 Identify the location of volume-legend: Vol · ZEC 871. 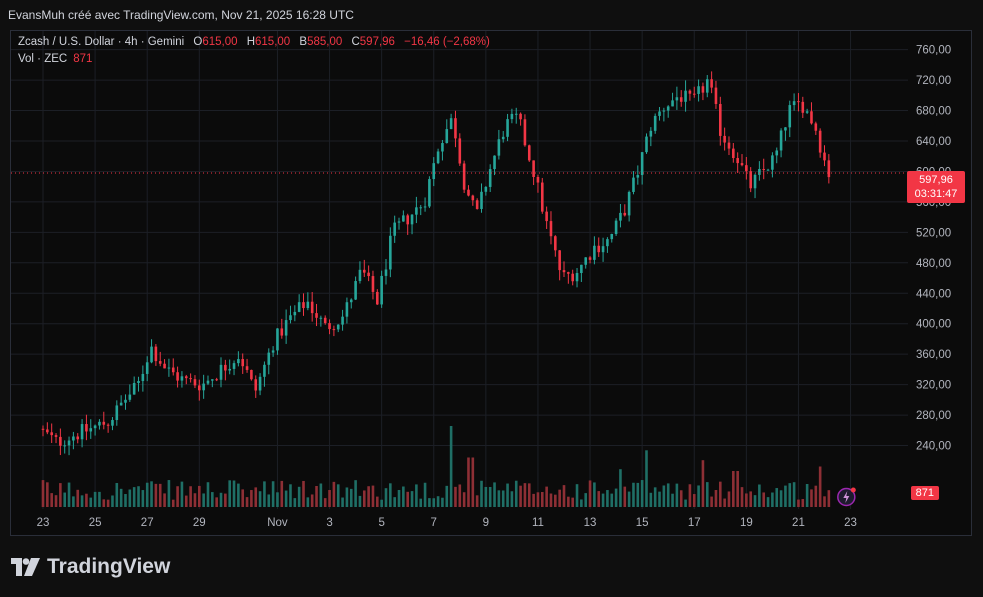
(55, 59).